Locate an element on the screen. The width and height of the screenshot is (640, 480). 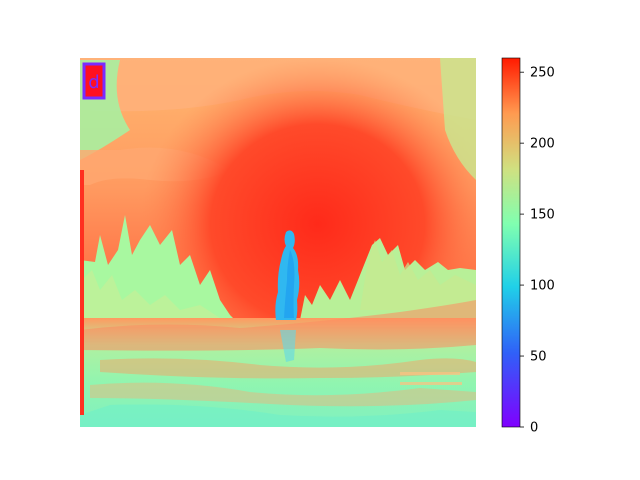
colorbar-gradient is located at coordinates (511, 242).